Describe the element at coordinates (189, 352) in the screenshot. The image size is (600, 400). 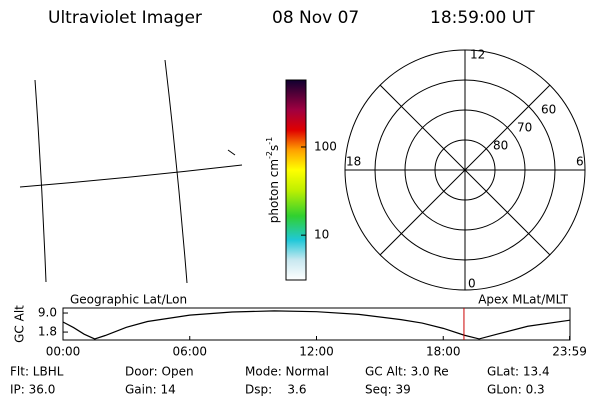
I see `orbit-x-tick-label: 06:00` at that location.